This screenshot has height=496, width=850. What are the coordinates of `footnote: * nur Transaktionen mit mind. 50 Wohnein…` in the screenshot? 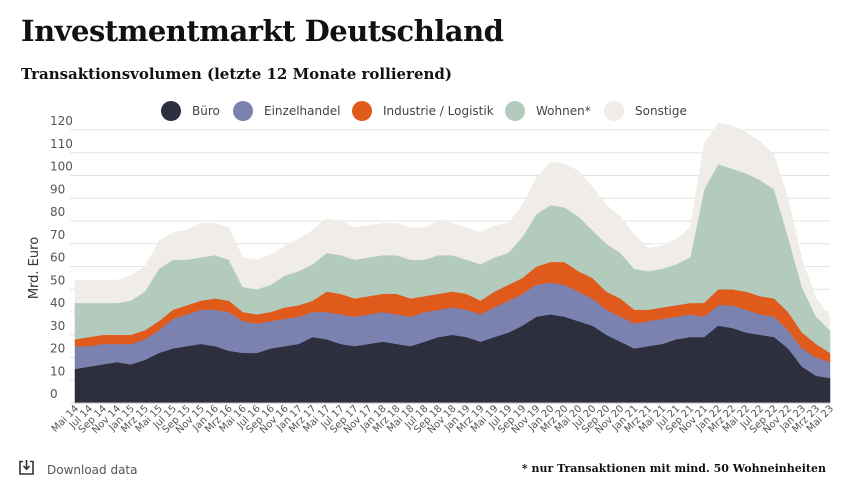 It's located at (673, 468).